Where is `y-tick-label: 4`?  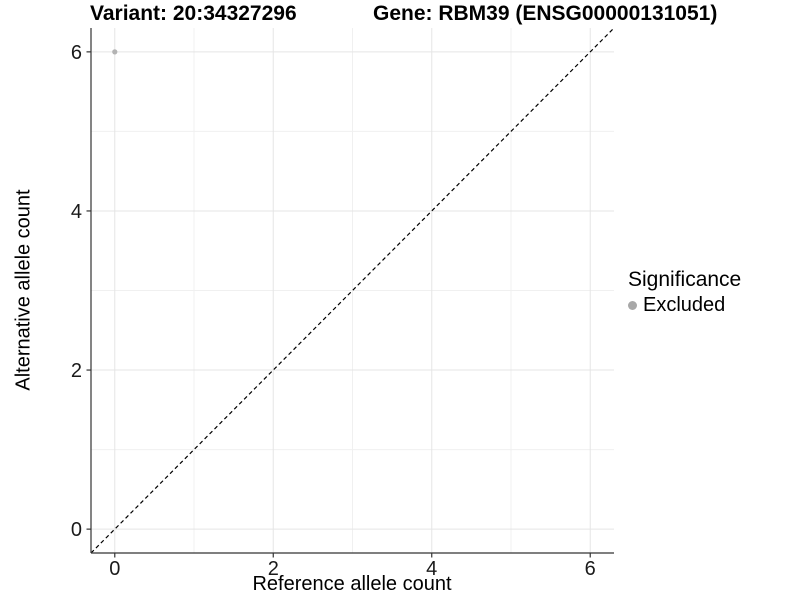
y-tick-label: 4 is located at coordinates (76, 212).